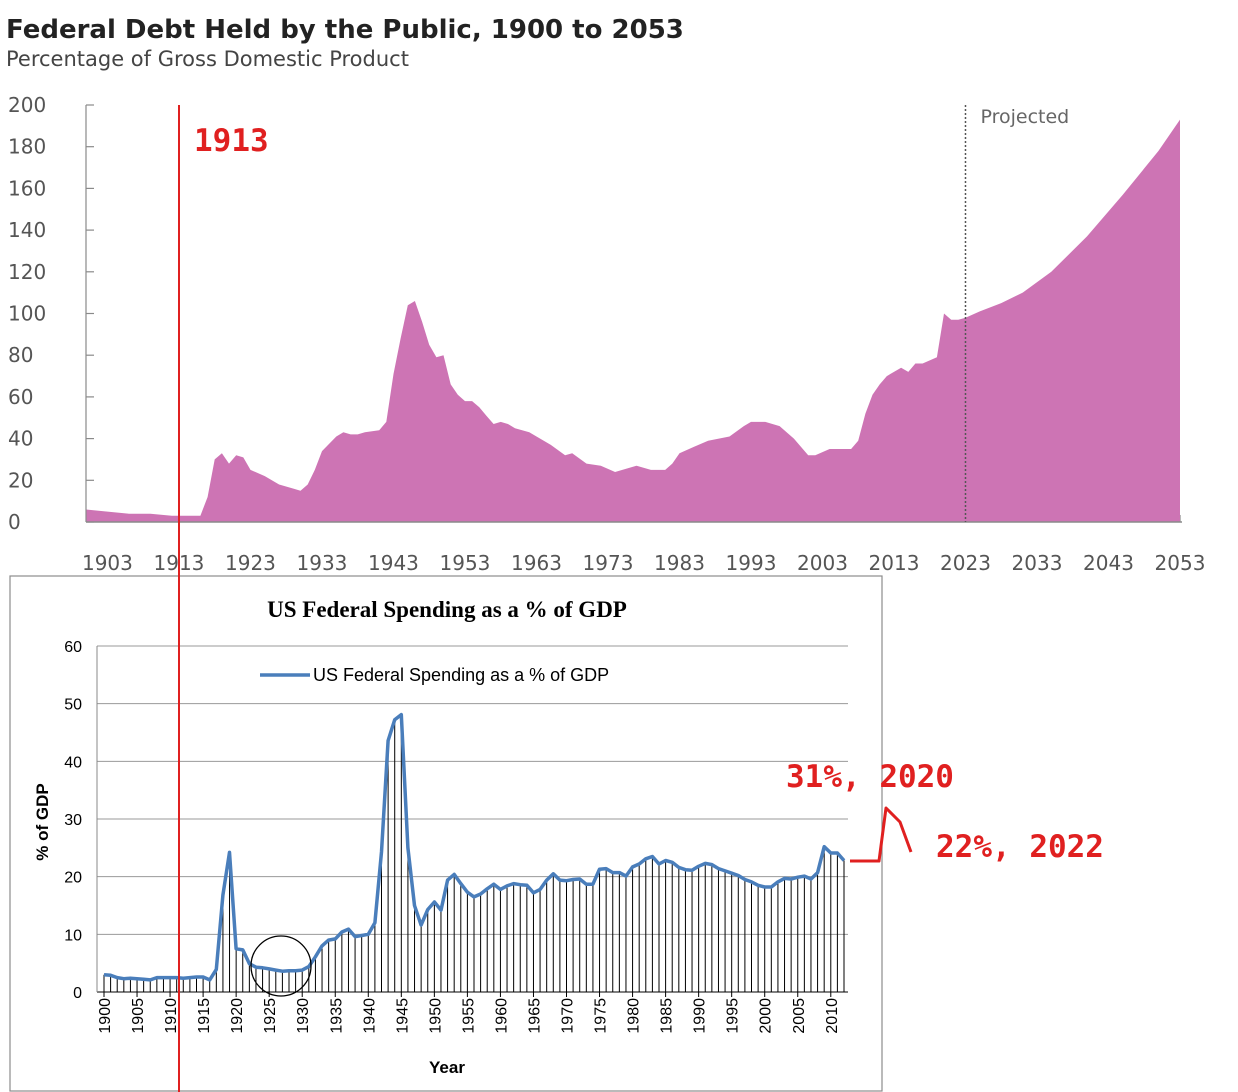  I want to click on spending-x-tick-label: 1985, so click(667, 1016).